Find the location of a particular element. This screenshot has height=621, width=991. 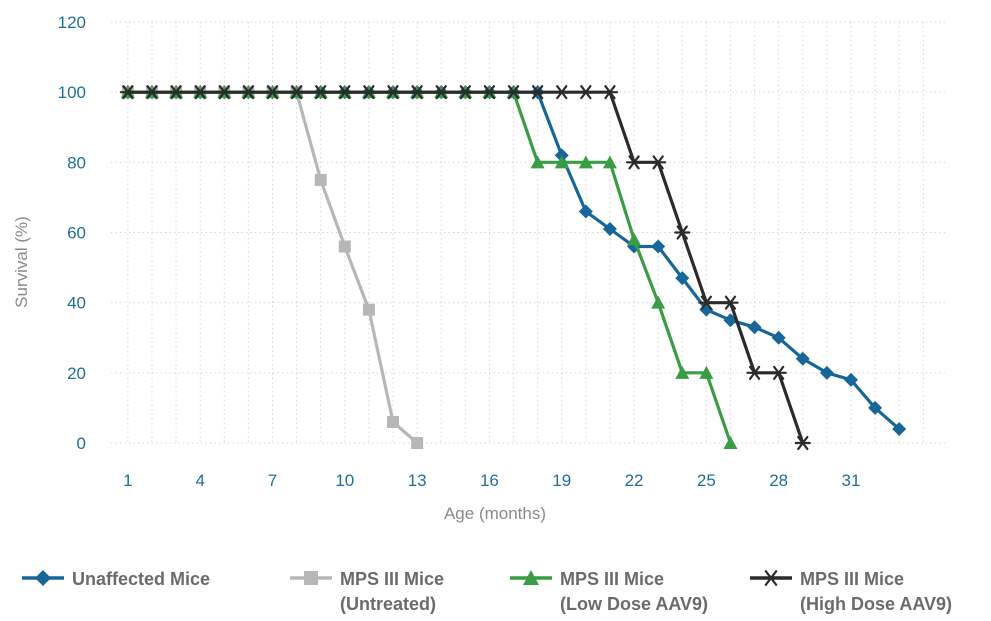

y-tick-label: 120 is located at coordinates (72, 22).